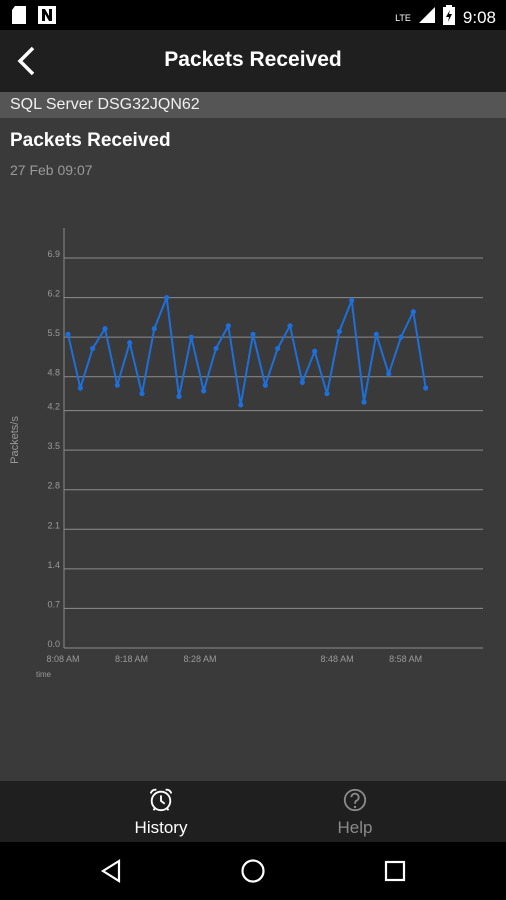  What do you see at coordinates (53, 525) in the screenshot?
I see `y-tick-label: 2.1` at bounding box center [53, 525].